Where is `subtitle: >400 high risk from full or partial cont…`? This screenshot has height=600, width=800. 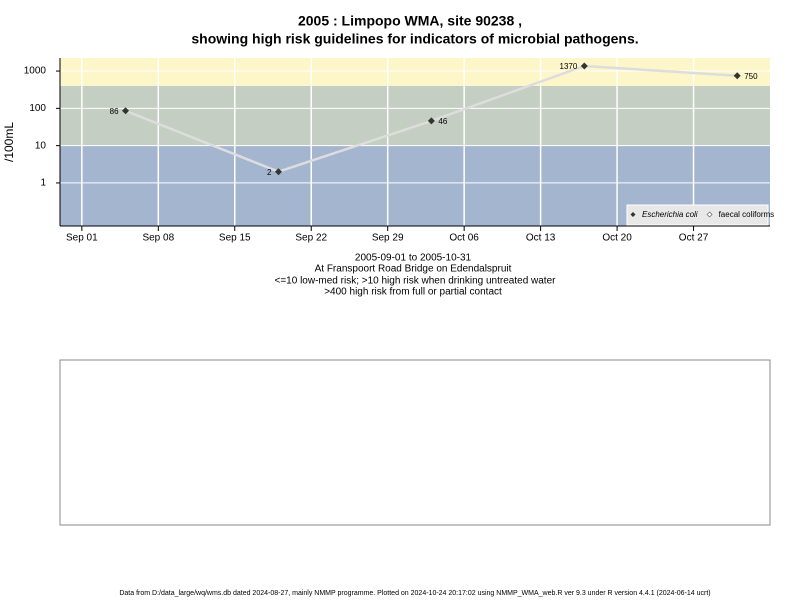
subtitle: >400 high risk from full or partial cont… is located at coordinates (413, 292).